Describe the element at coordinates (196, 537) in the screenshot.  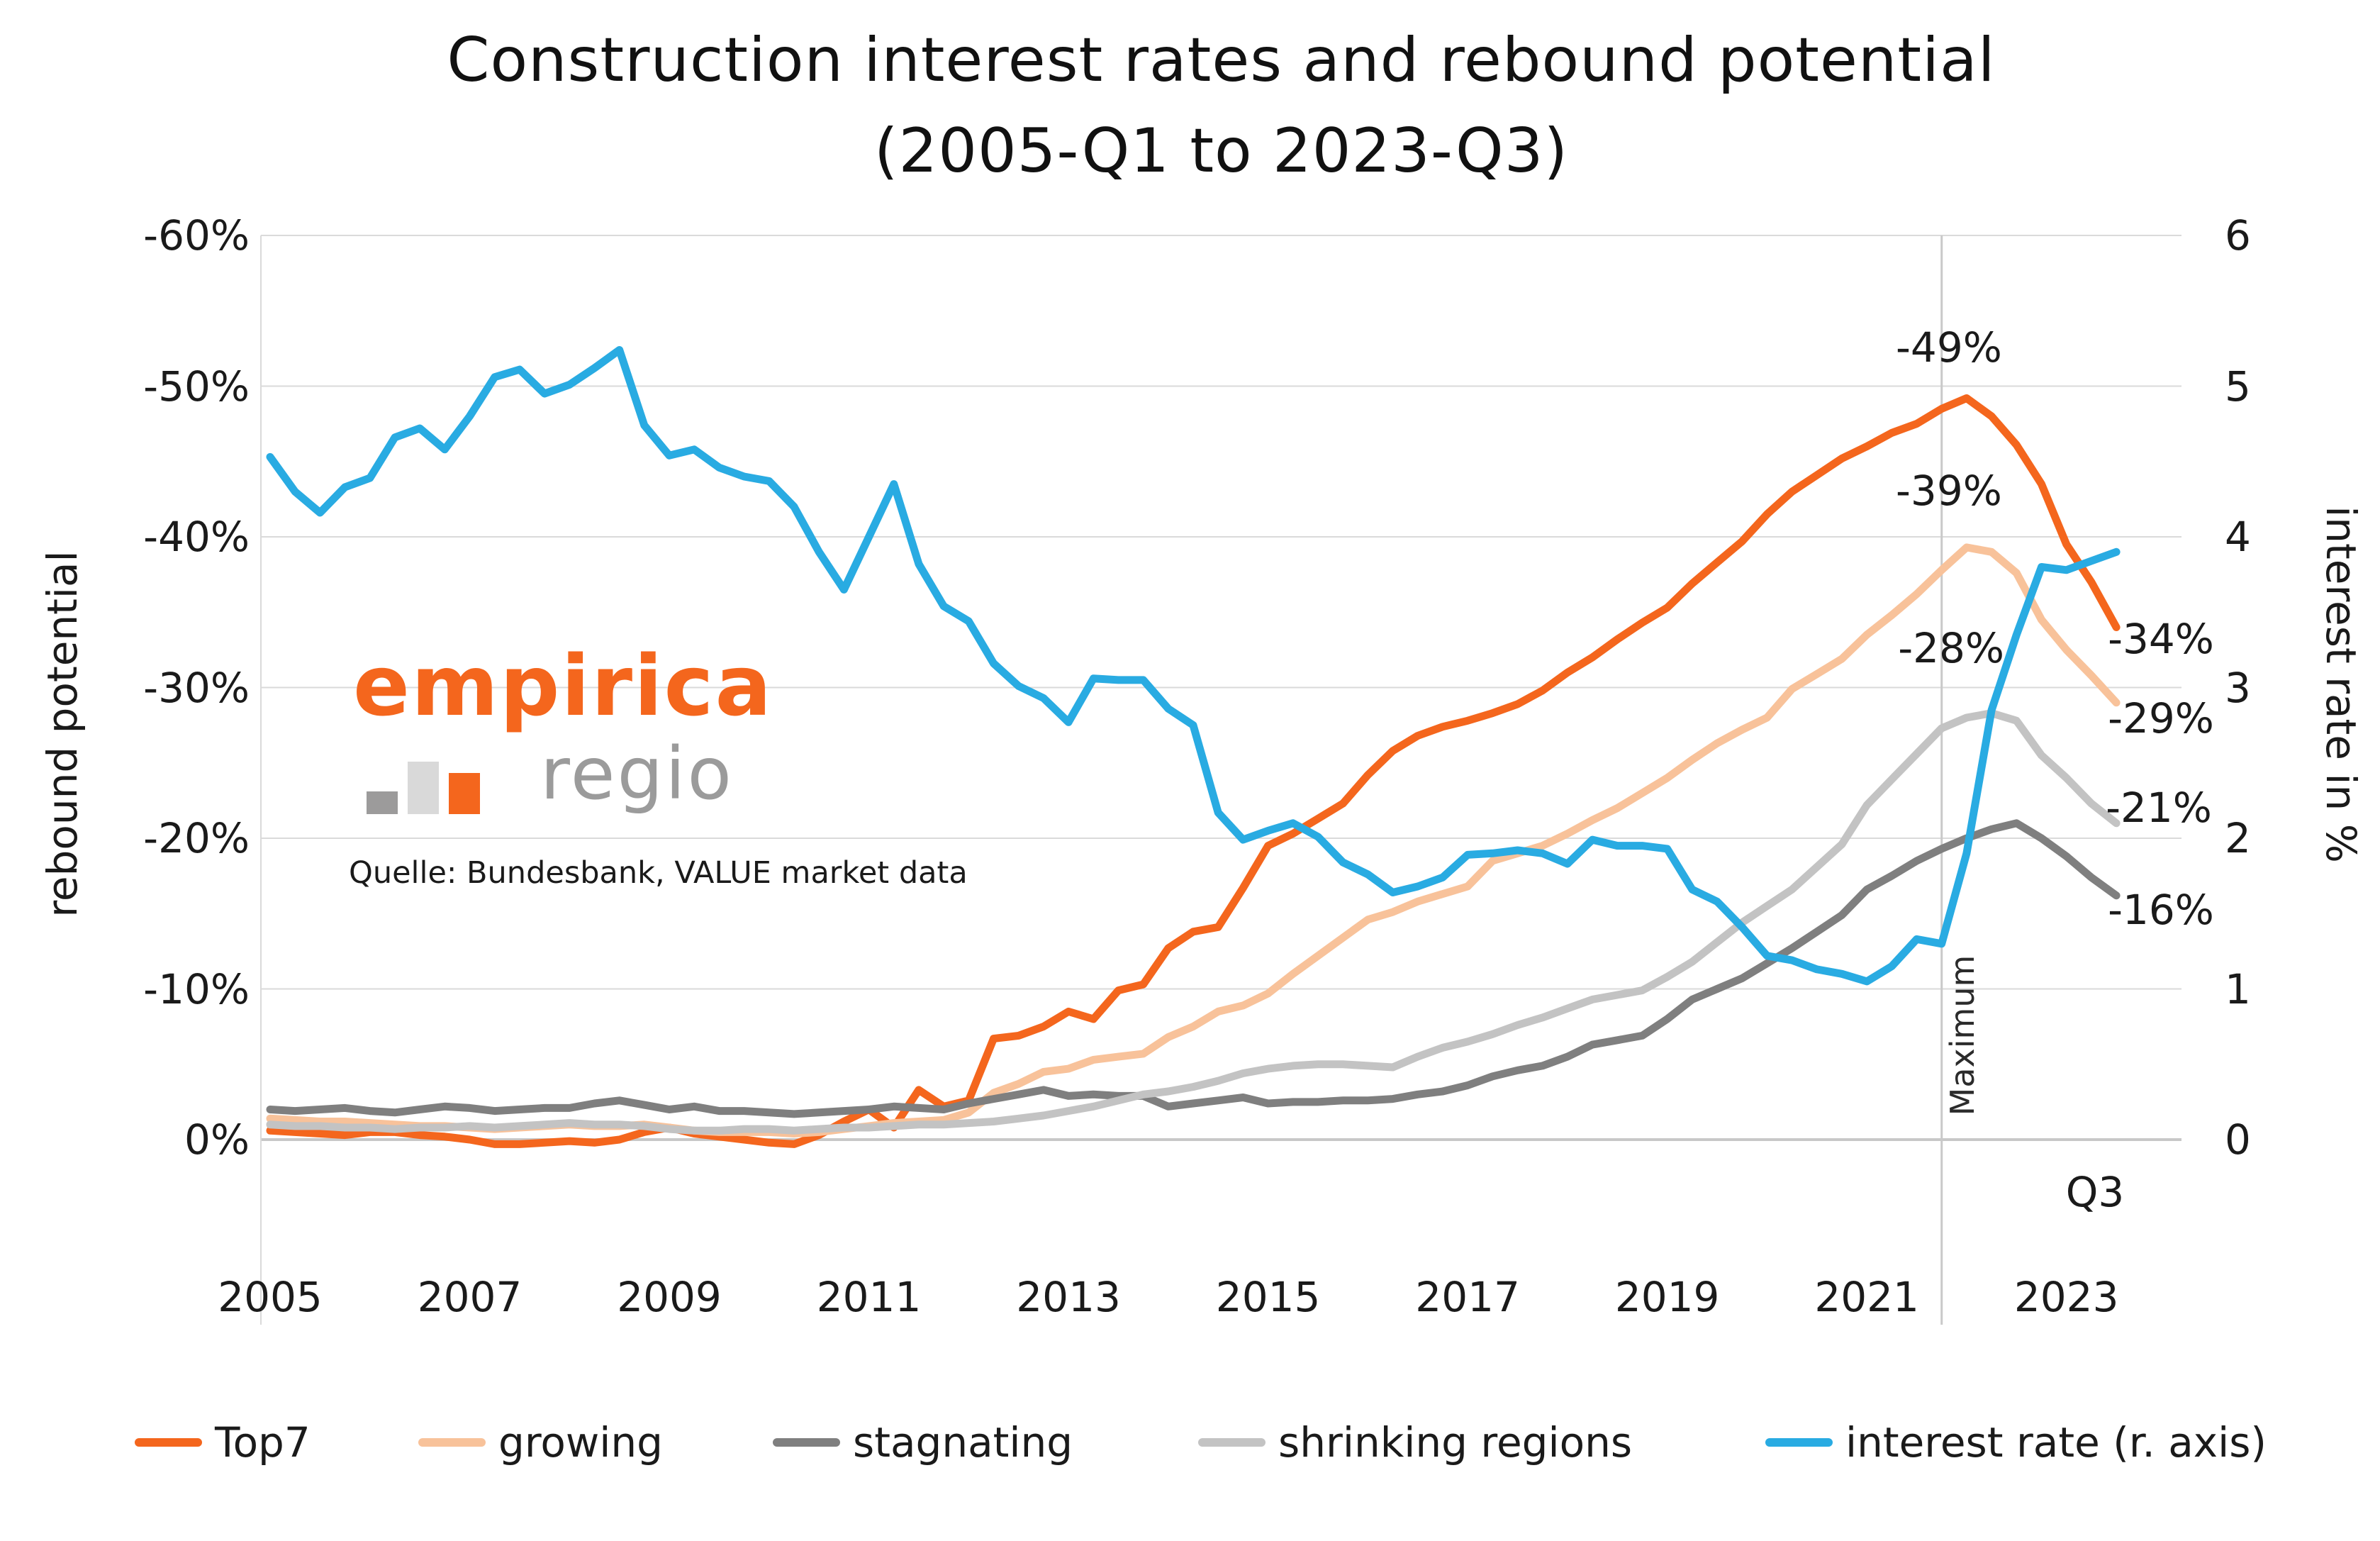
I see `left-tick--40%: -40%` at that location.